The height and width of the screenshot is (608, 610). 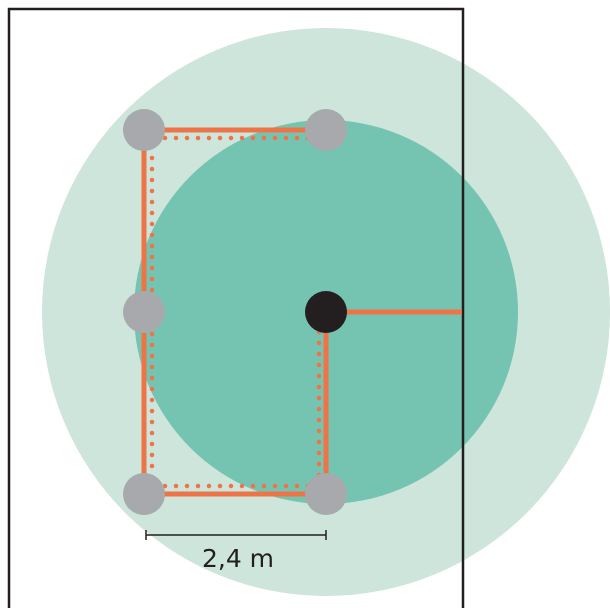 What do you see at coordinates (326, 312) in the screenshot?
I see `center-point` at bounding box center [326, 312].